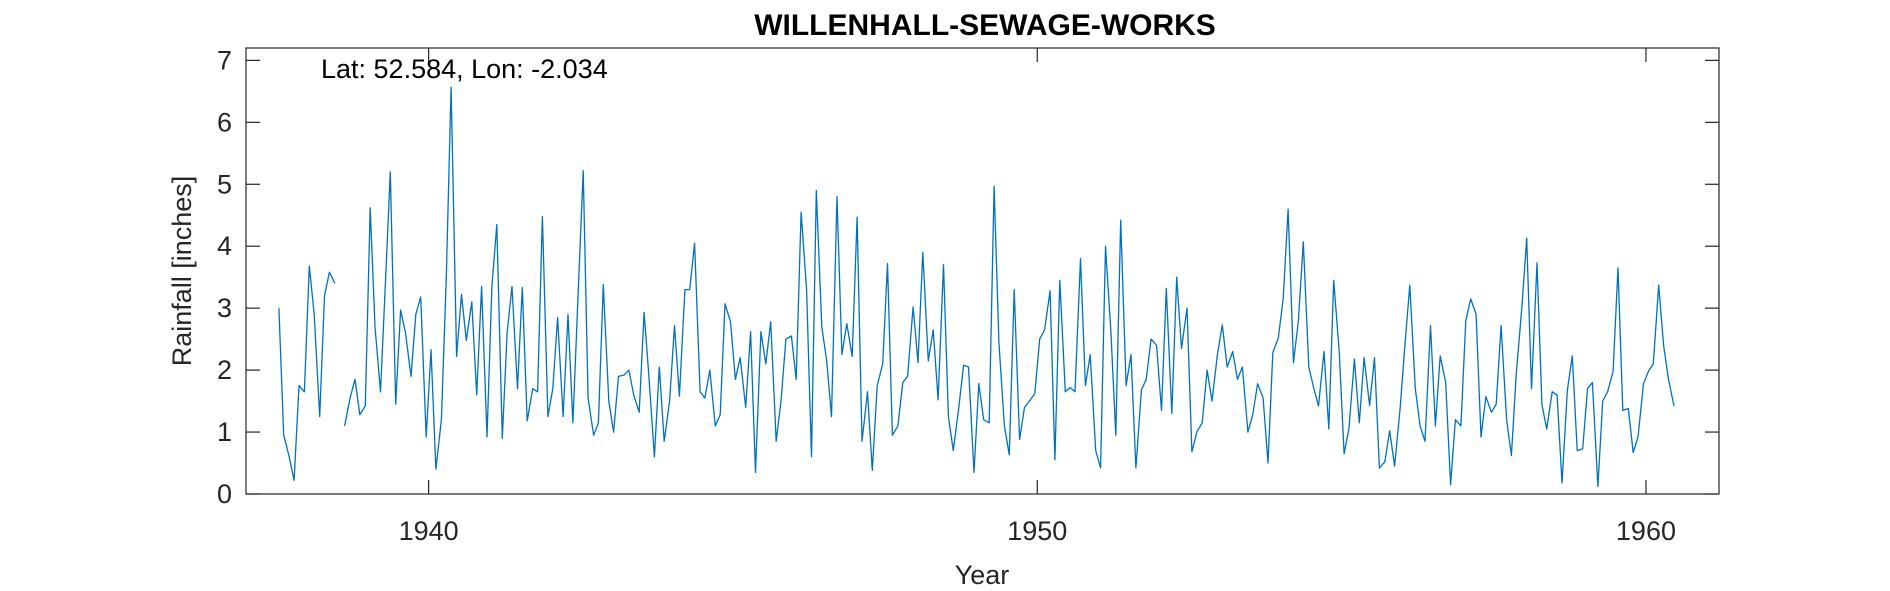  I want to click on x-axis-label: Year, so click(982, 575).